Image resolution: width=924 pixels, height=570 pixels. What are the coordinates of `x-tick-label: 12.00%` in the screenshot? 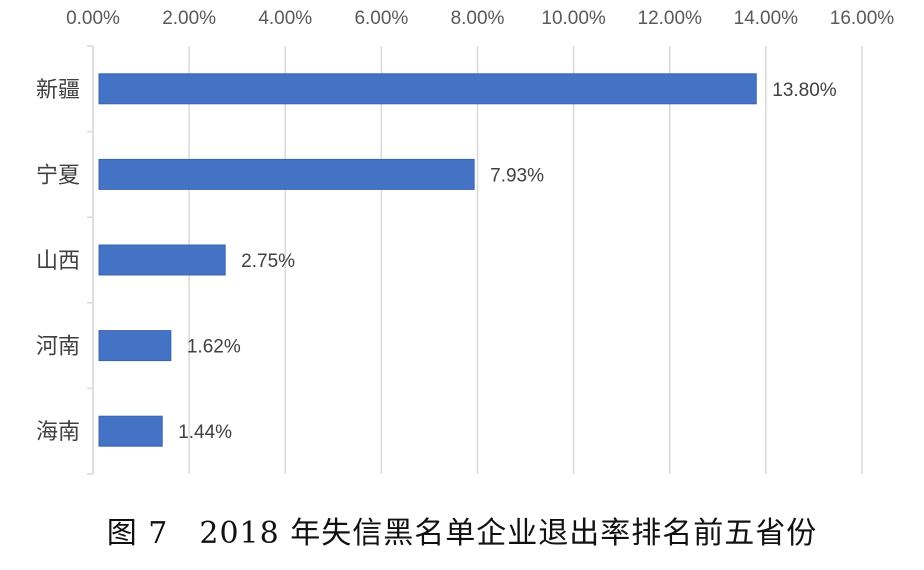 It's located at (670, 18).